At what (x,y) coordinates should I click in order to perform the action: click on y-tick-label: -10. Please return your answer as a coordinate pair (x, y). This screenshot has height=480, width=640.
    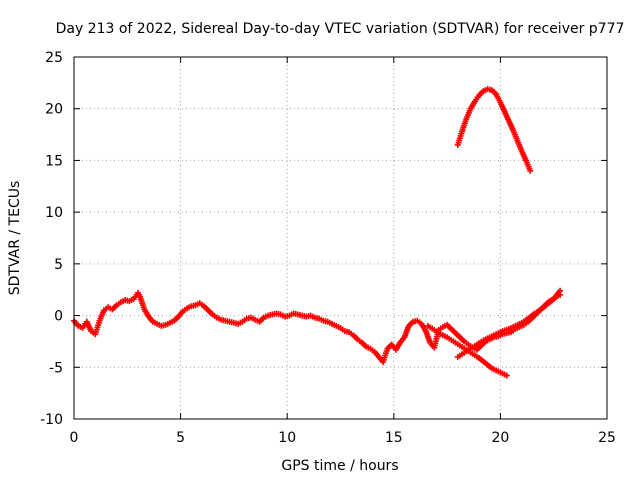
    Looking at the image, I should click on (51, 420).